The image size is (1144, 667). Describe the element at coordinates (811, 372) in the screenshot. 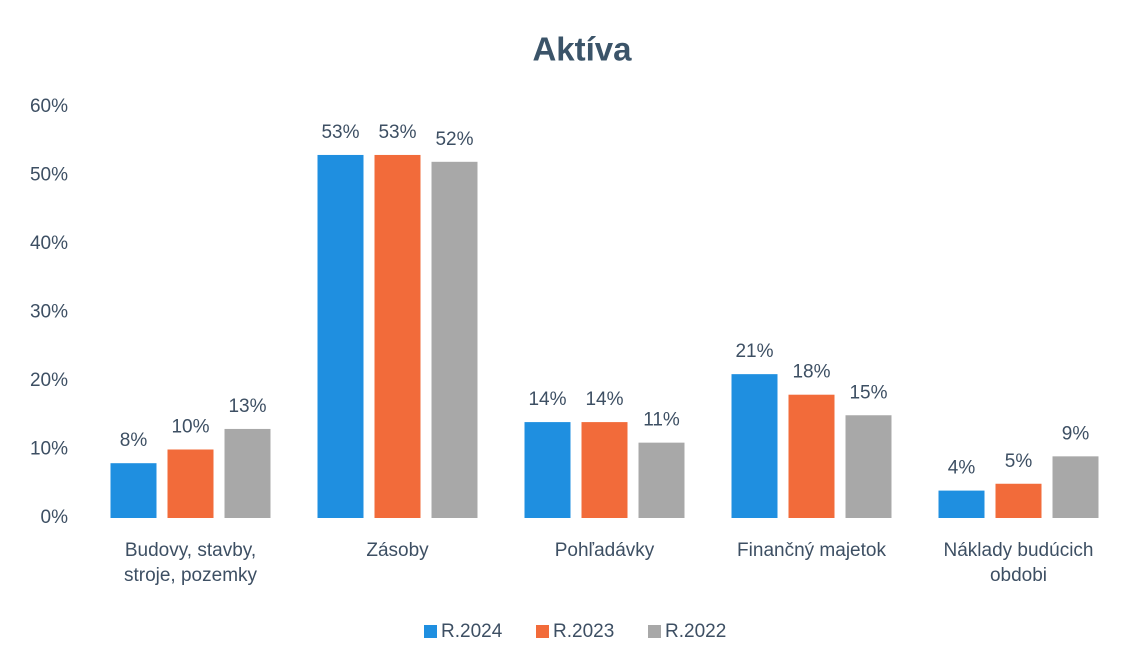

I see `value-label: 18%` at that location.